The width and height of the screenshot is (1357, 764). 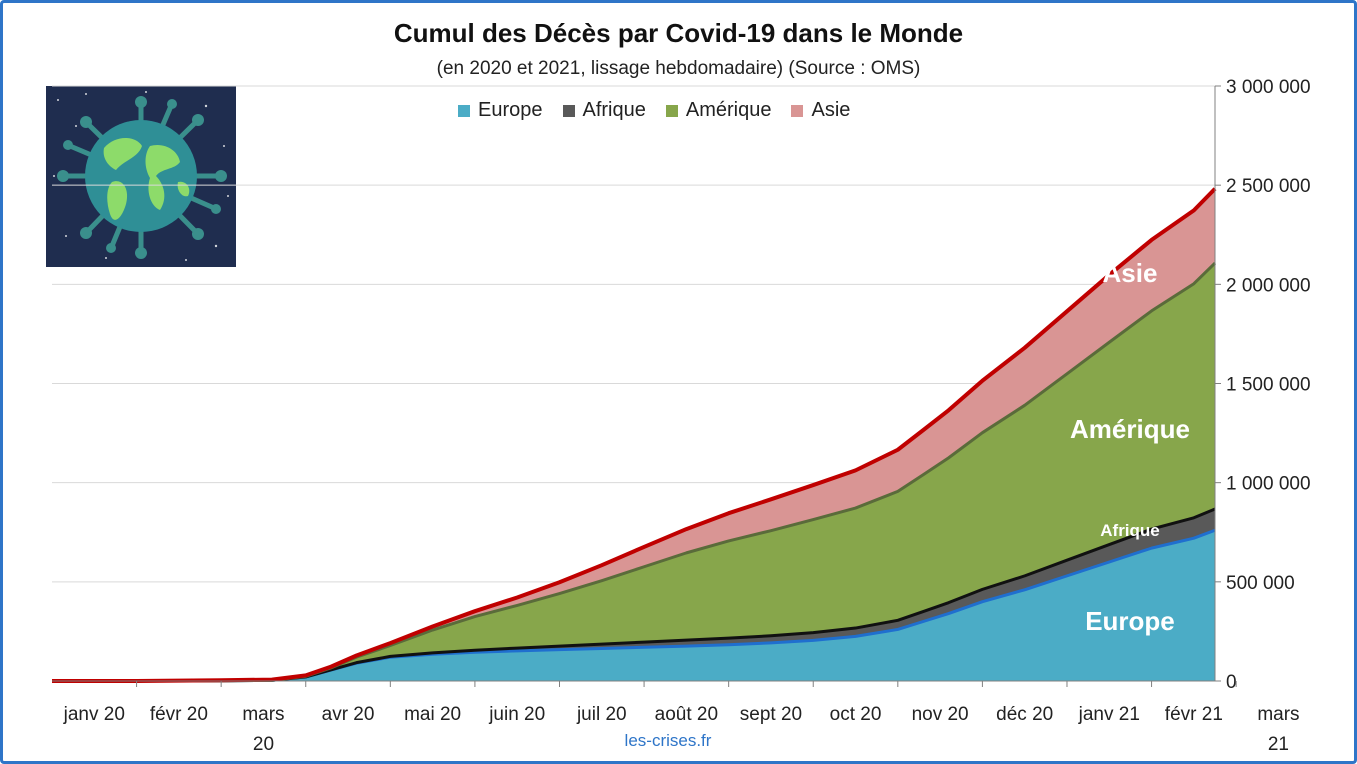 What do you see at coordinates (348, 714) in the screenshot?
I see `x-tick-label-3: avr 20` at bounding box center [348, 714].